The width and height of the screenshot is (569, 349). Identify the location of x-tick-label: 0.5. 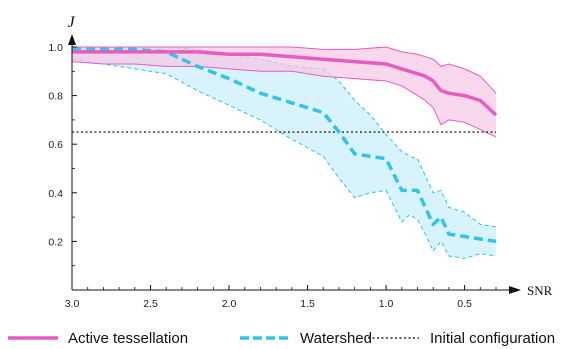
(464, 304).